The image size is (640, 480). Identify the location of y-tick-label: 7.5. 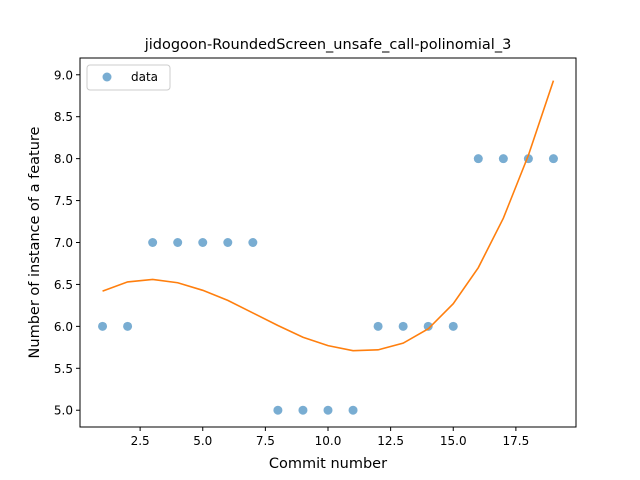
(63, 201).